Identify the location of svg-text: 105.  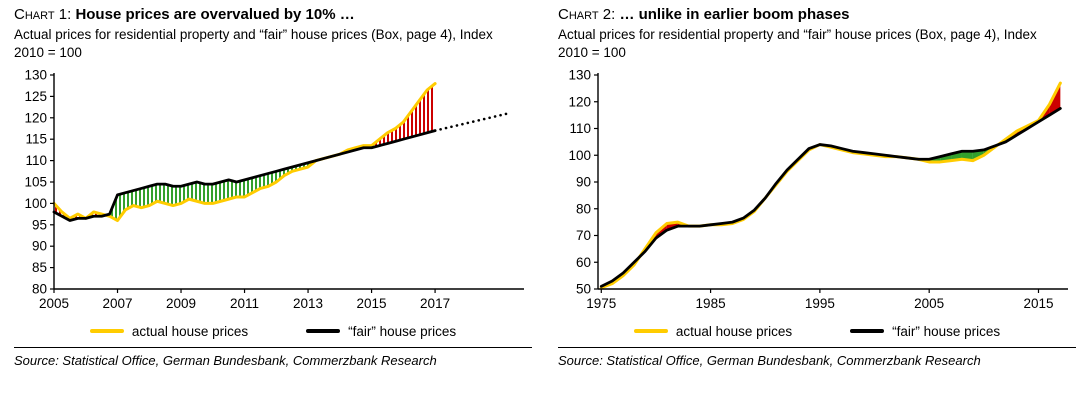
(35, 182).